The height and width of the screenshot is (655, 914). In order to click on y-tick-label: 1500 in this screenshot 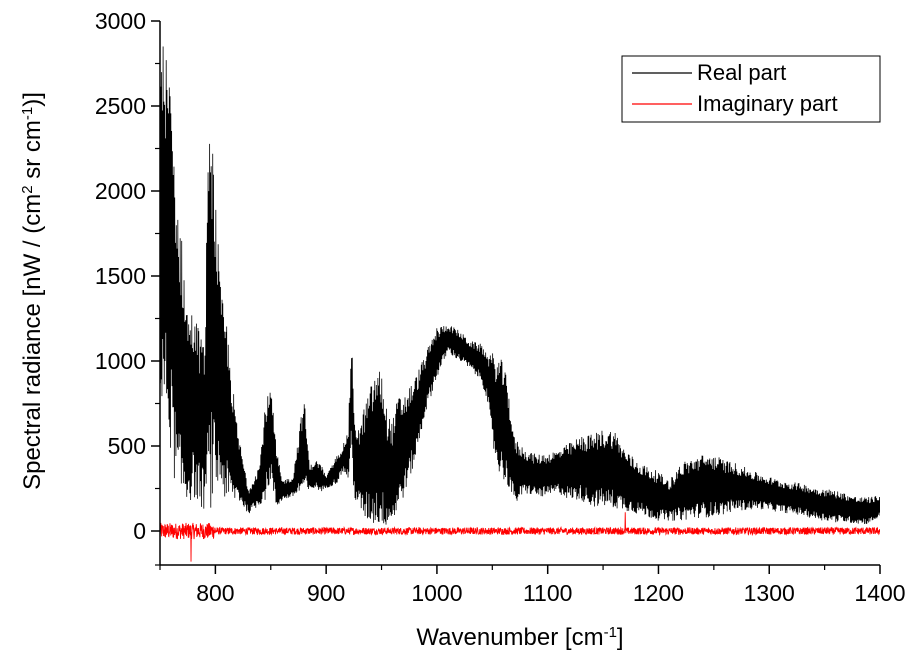, I will do `click(120, 276)`.